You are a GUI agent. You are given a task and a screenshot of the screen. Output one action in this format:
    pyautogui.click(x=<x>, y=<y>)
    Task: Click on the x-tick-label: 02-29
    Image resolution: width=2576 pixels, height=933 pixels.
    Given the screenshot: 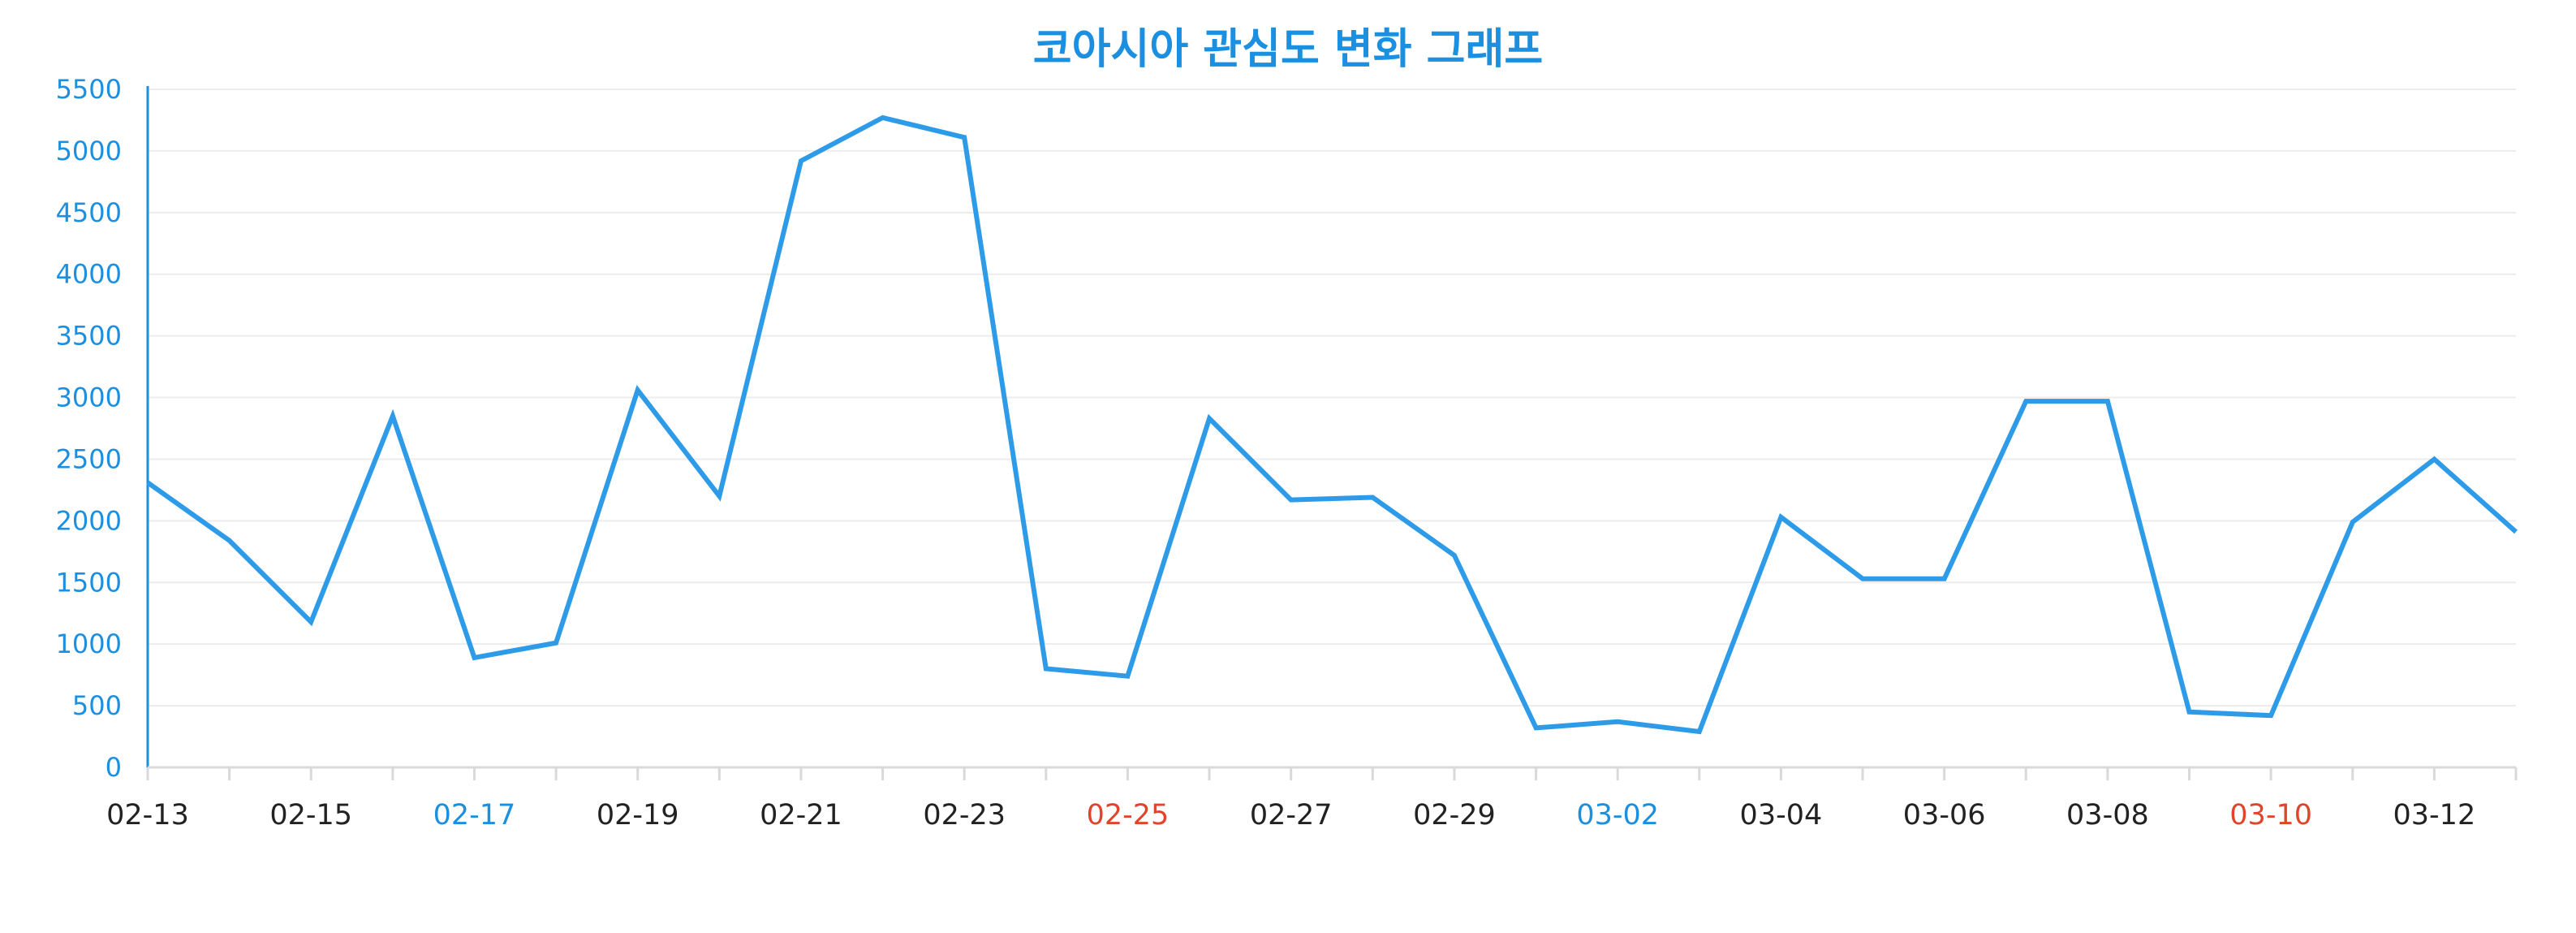 What is the action you would take?
    pyautogui.click(x=1455, y=815)
    